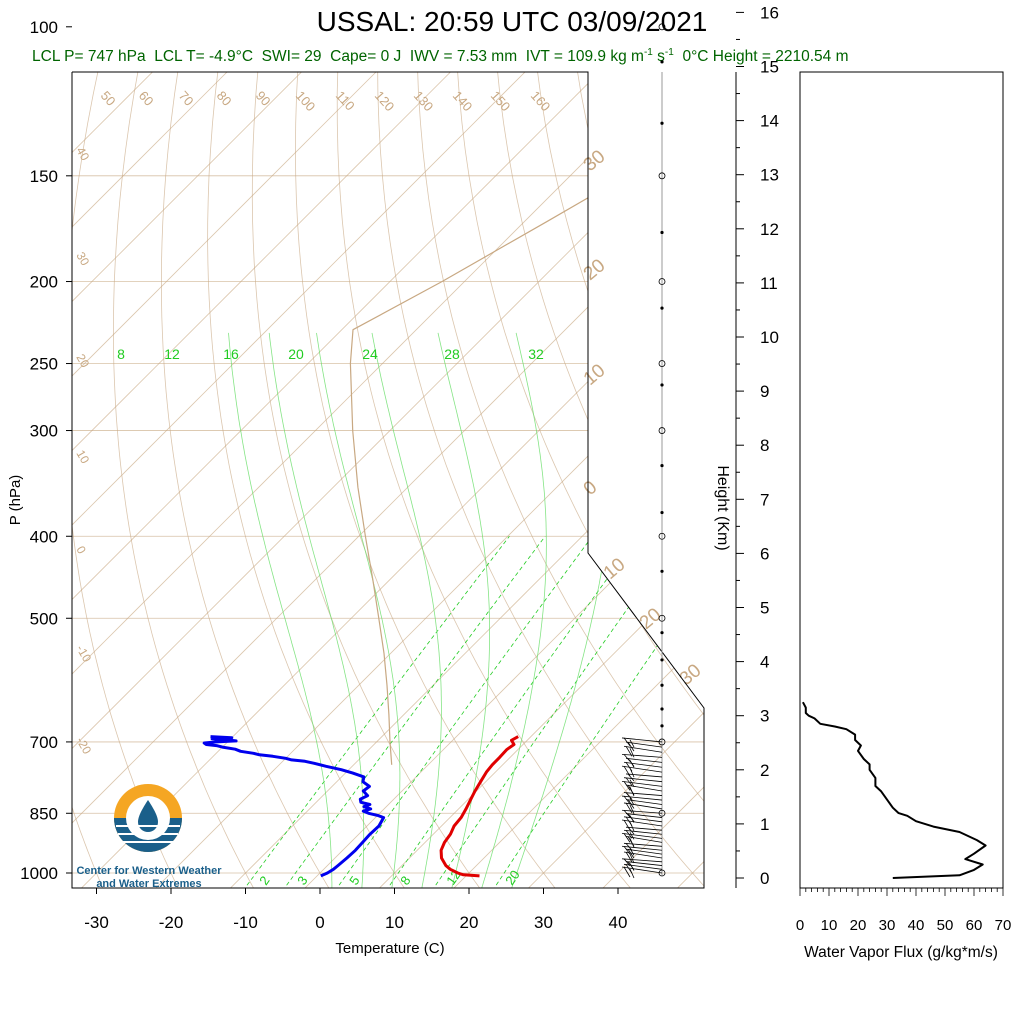 This screenshot has height=1024, width=1024. What do you see at coordinates (769, 12) in the screenshot?
I see `height-tick-label: 16` at bounding box center [769, 12].